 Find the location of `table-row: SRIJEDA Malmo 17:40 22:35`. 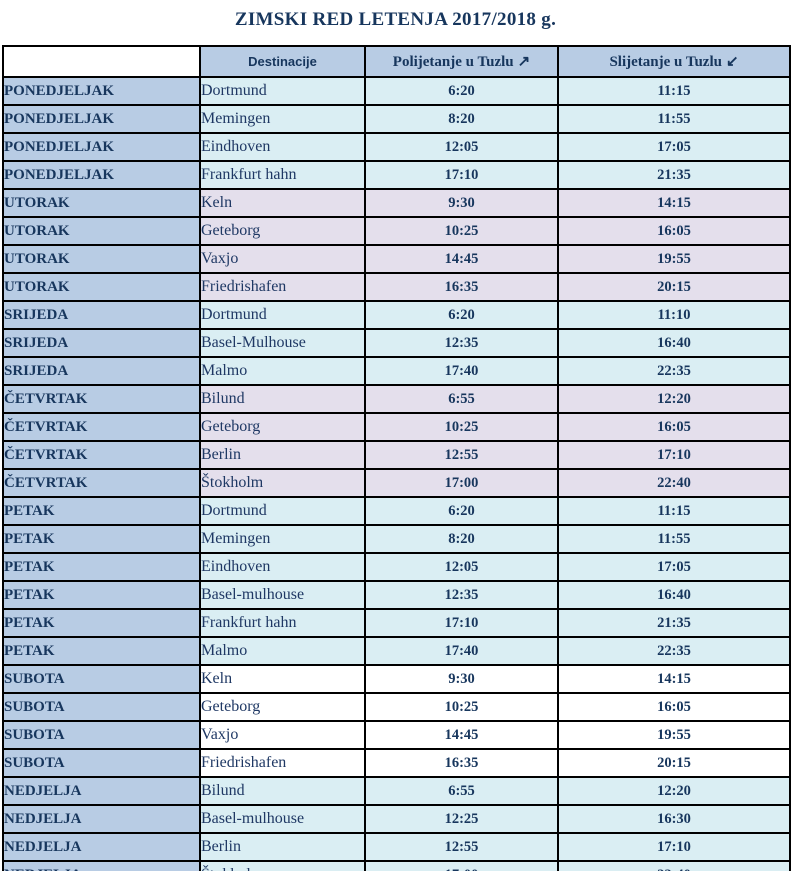

table-row: SRIJEDA Malmo 17:40 22:35 is located at coordinates (396, 371).